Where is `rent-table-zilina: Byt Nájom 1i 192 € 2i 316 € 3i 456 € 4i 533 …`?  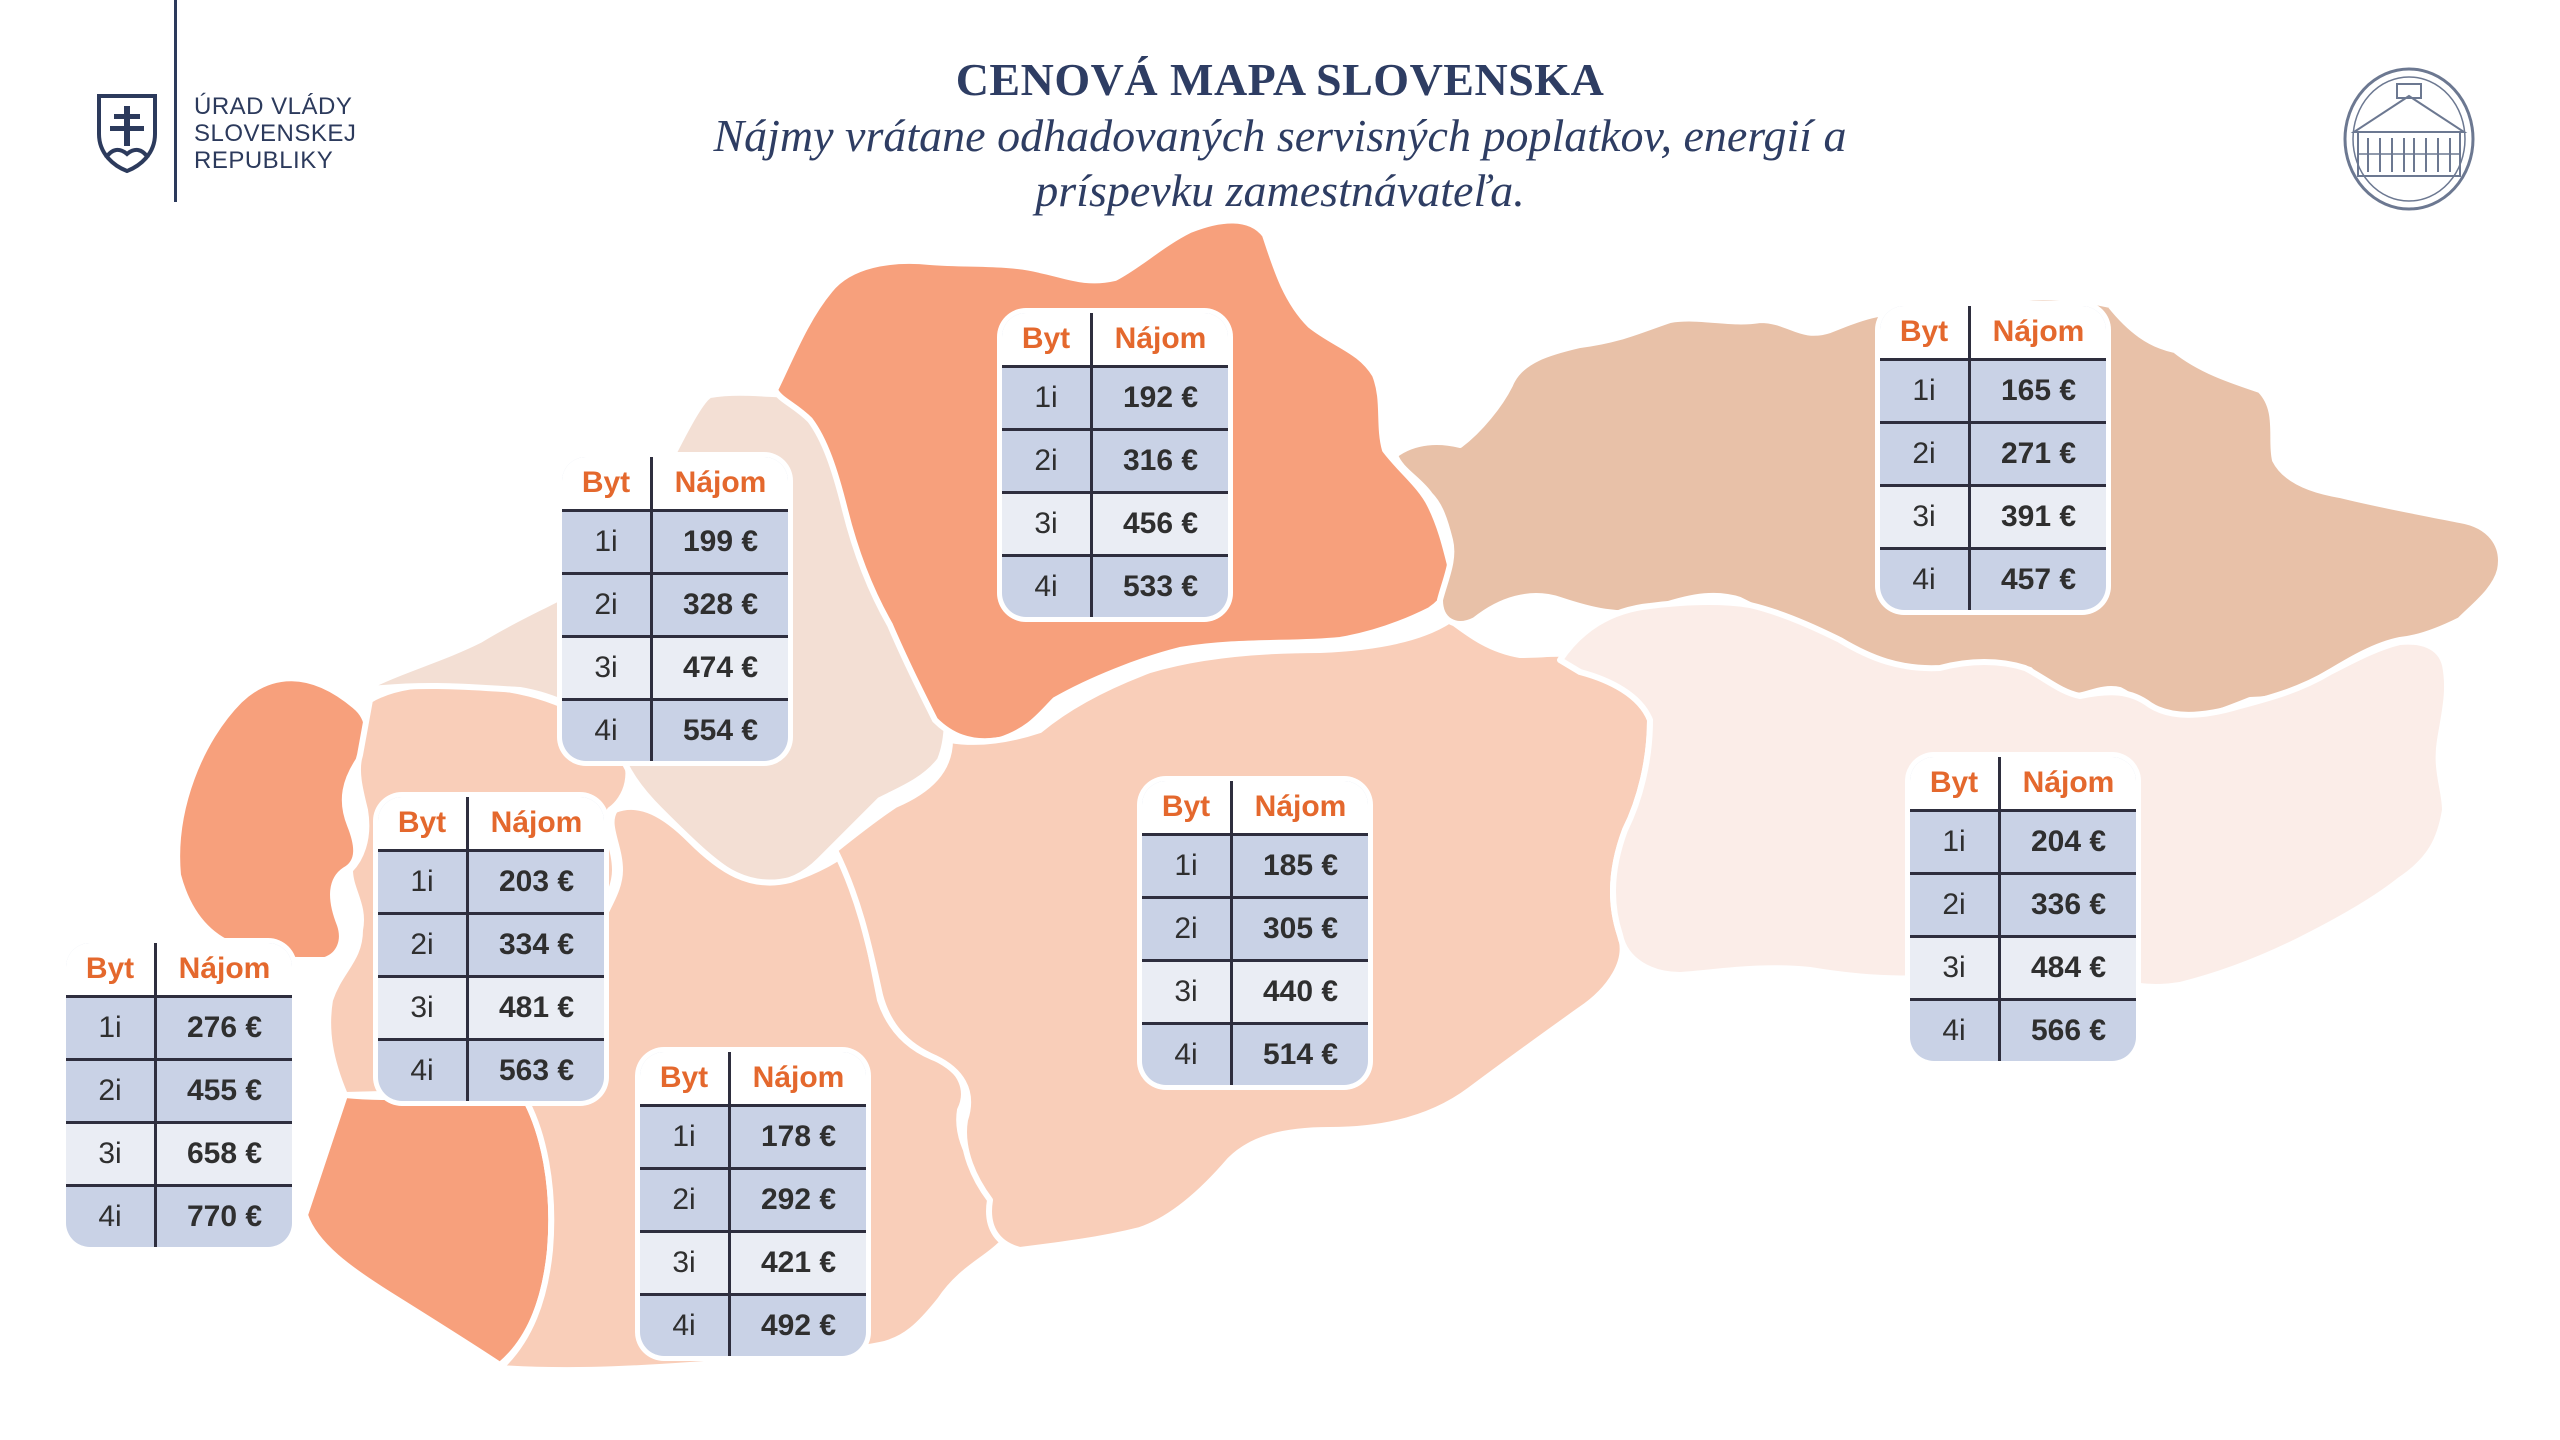 rent-table-zilina: Byt Nájom 1i 192 € 2i 316 € 3i 456 € 4i 533 … is located at coordinates (1115, 465).